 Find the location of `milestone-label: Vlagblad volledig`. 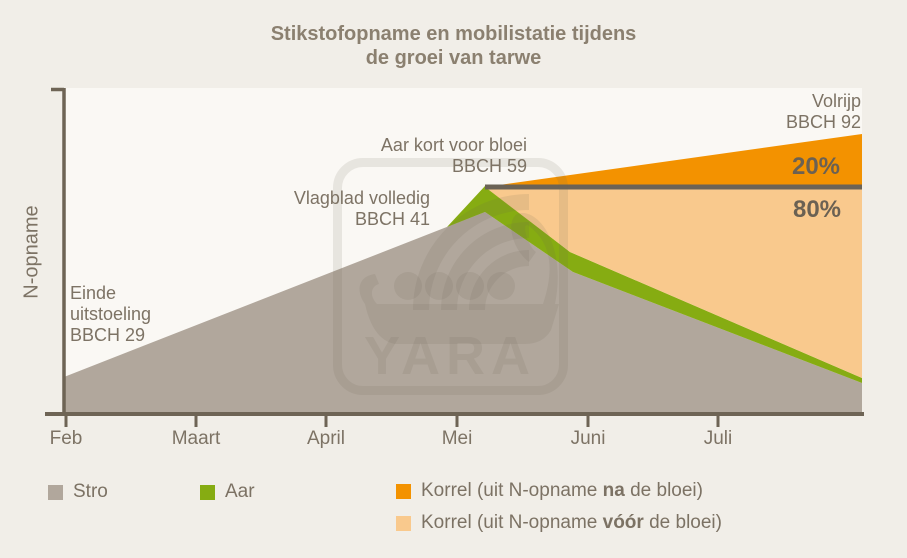

milestone-label: Vlagblad volledig is located at coordinates (361, 198).